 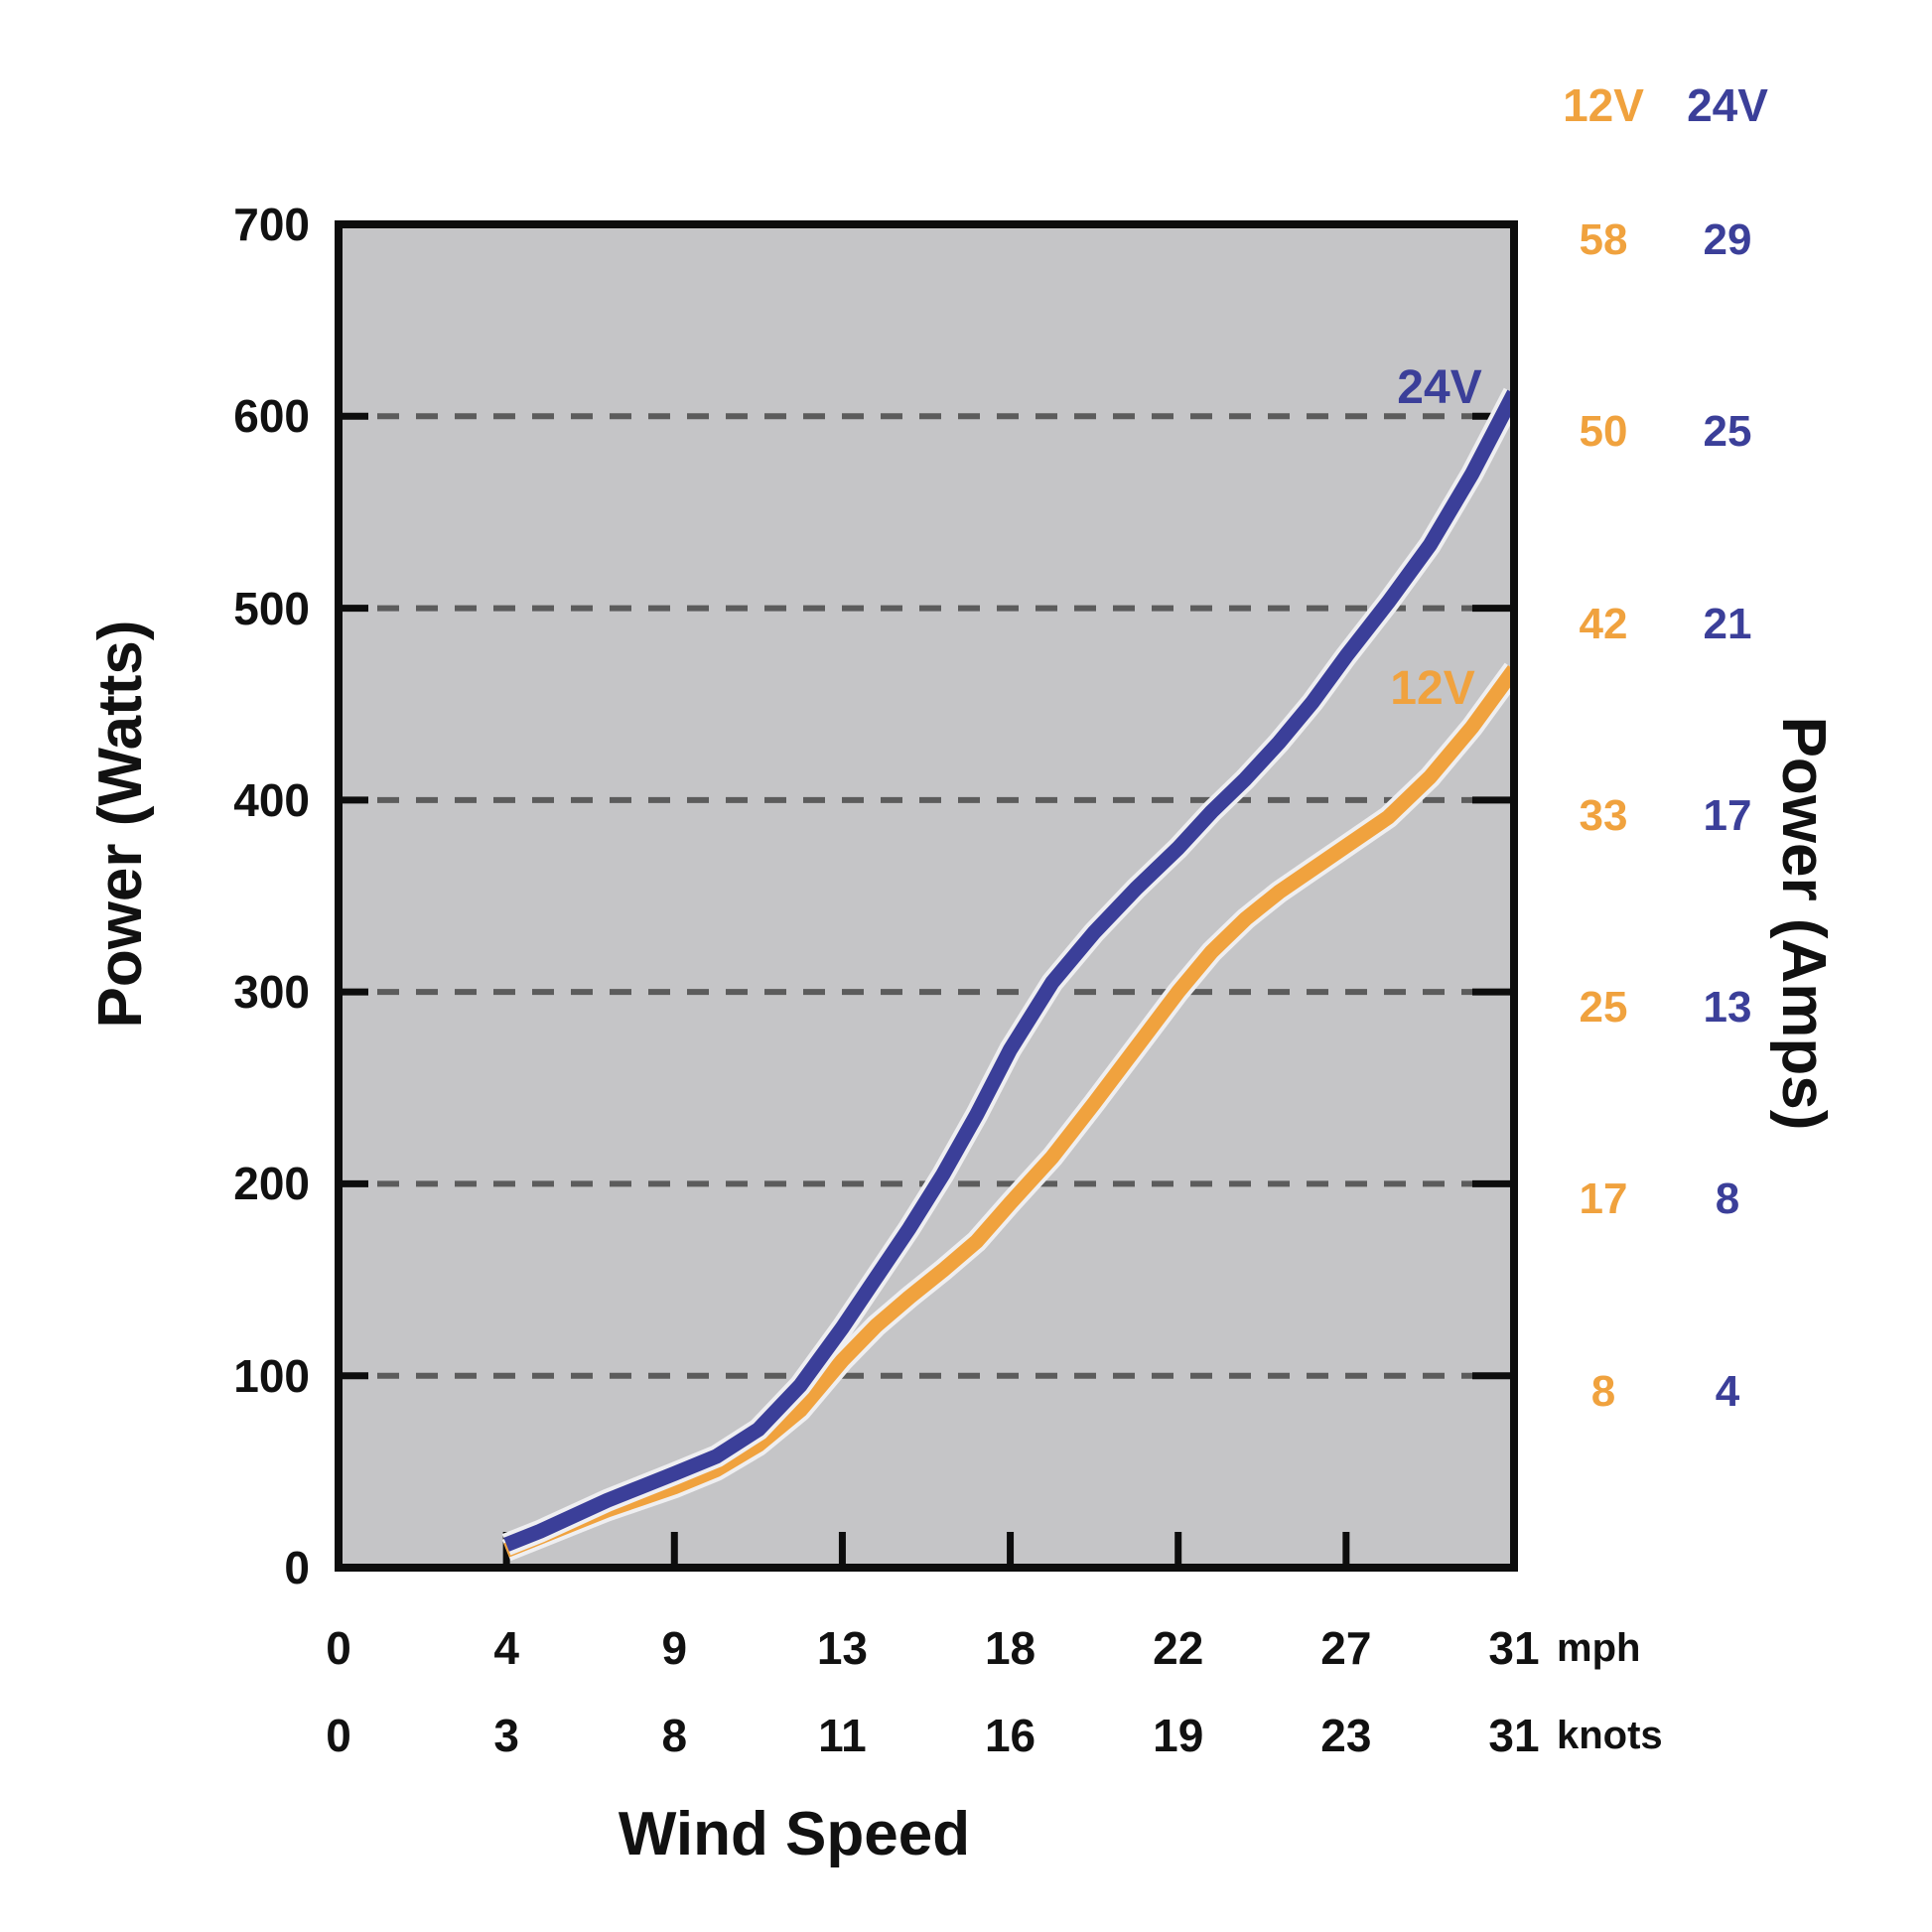 What do you see at coordinates (795, 1834) in the screenshot?
I see `x-axis-title: Wind Speed` at bounding box center [795, 1834].